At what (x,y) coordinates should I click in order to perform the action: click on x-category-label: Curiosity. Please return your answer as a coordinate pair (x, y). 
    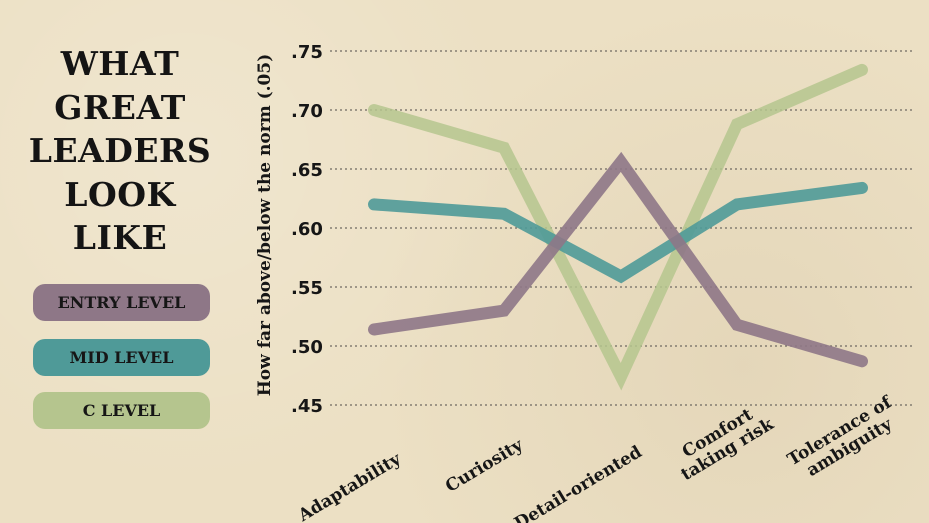
    Looking at the image, I should click on (484, 466).